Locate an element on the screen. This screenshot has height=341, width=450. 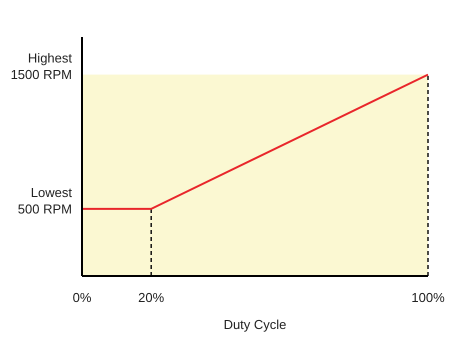
x-tick-label: 20% is located at coordinates (151, 297).